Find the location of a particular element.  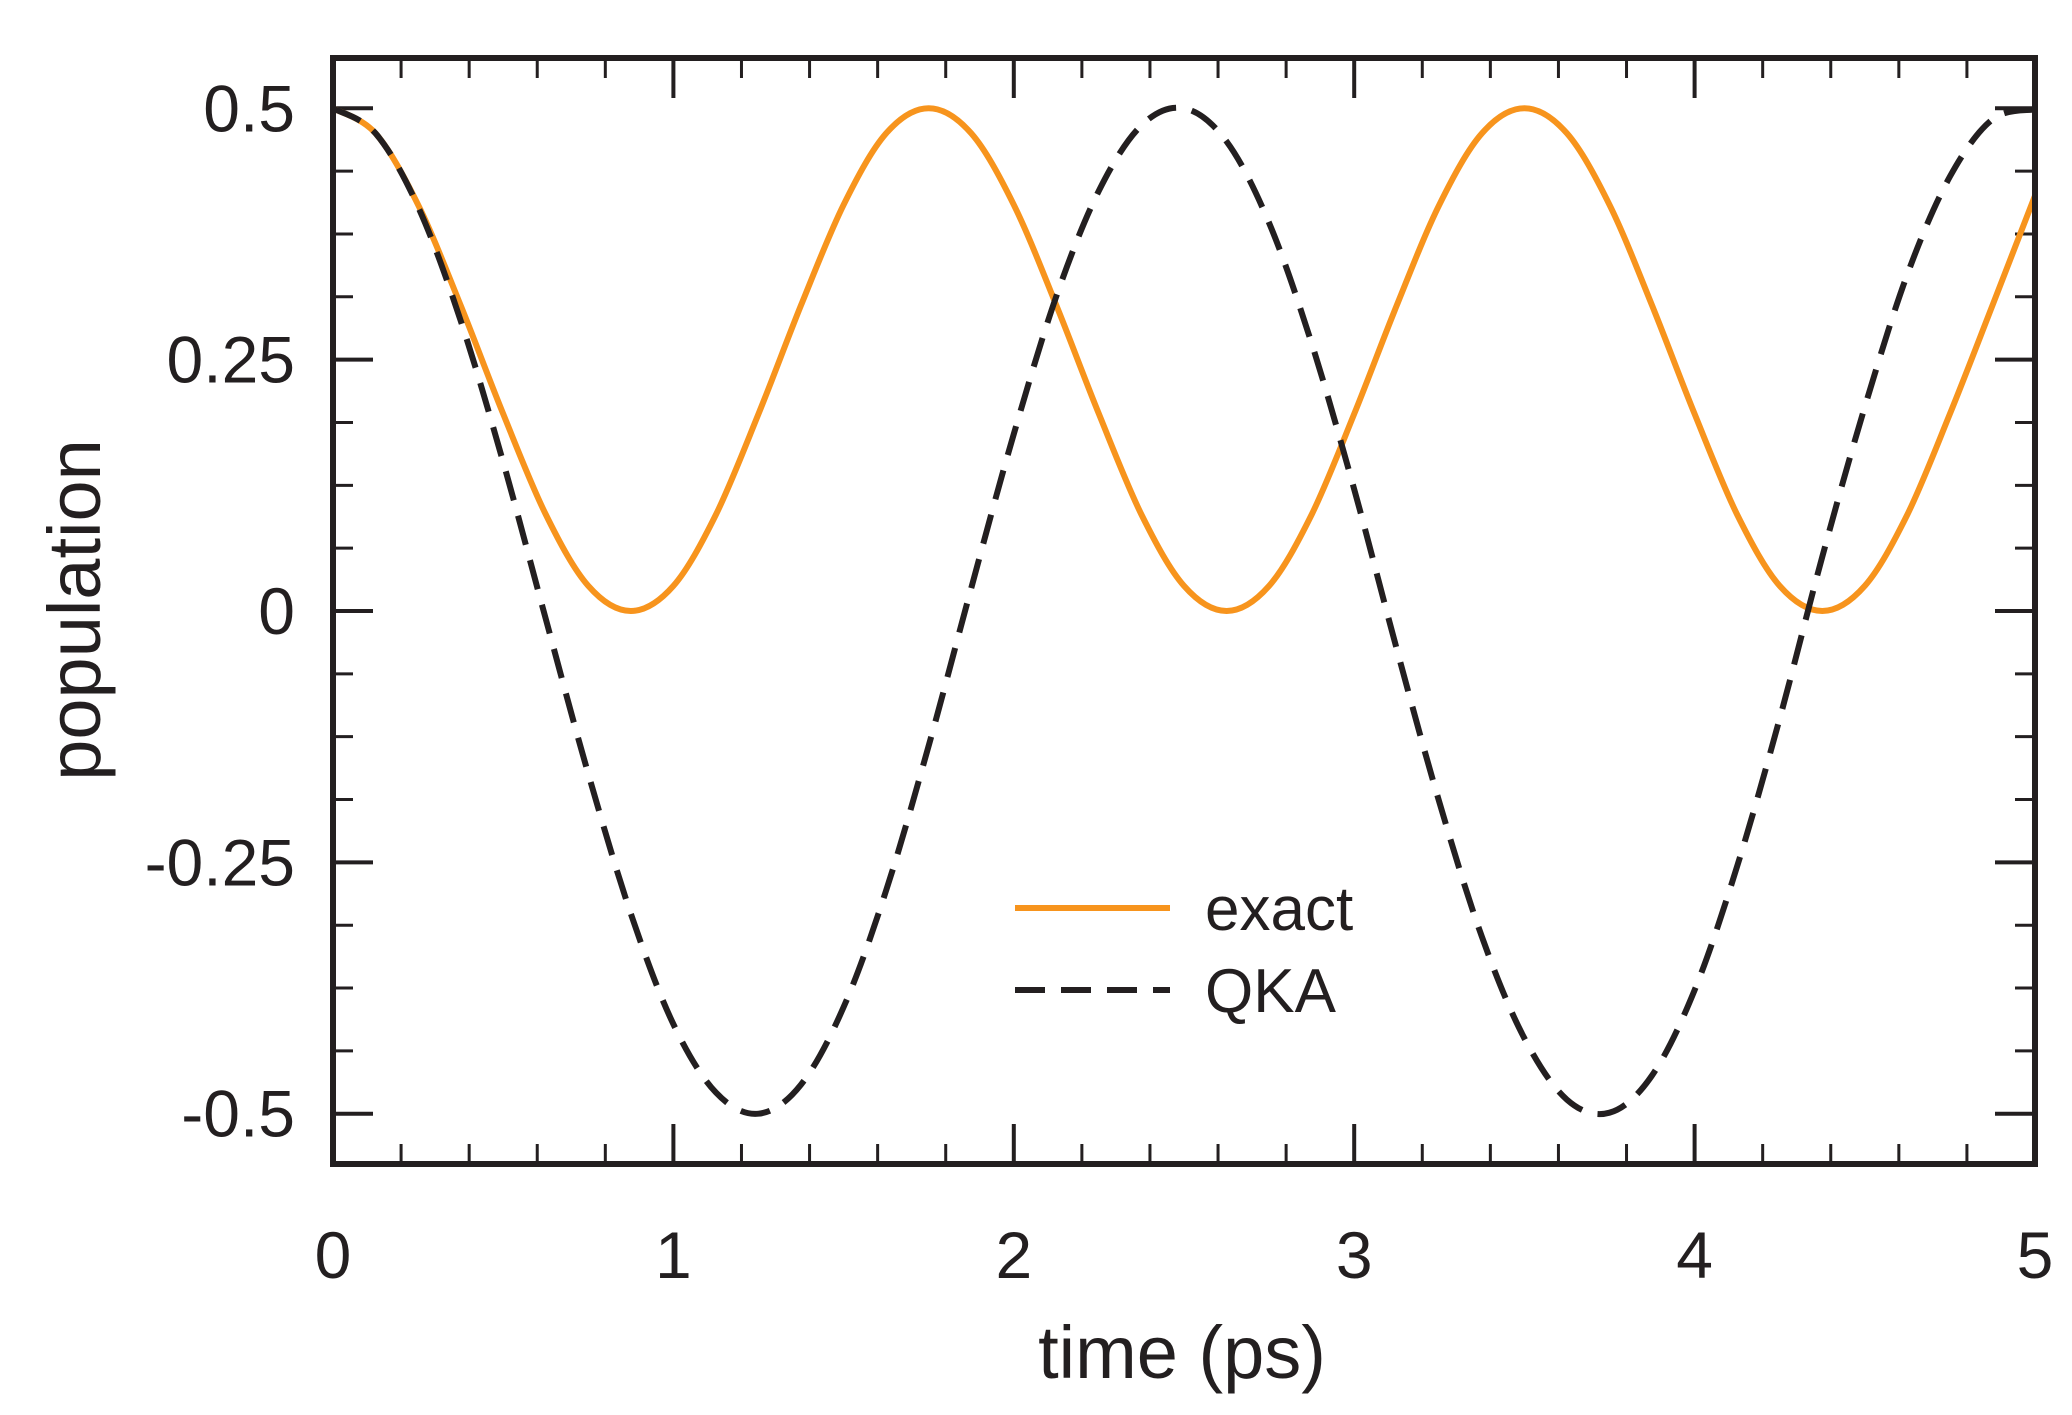

legend-label-qka: QKA is located at coordinates (1271, 991).